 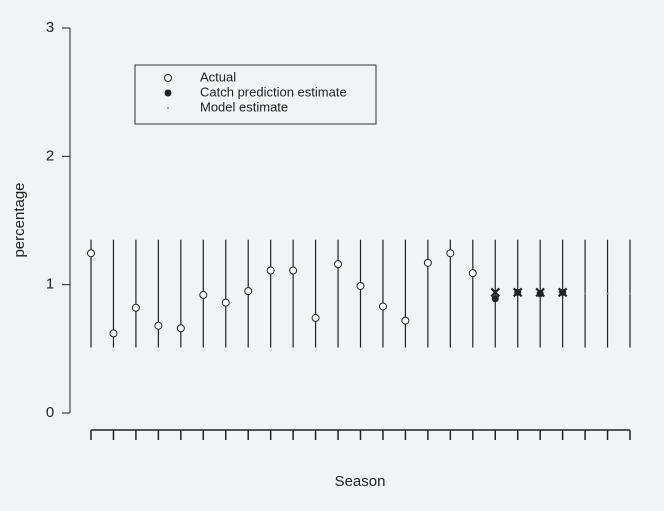 I want to click on legend-label: Catch prediction estimate, so click(x=273, y=91).